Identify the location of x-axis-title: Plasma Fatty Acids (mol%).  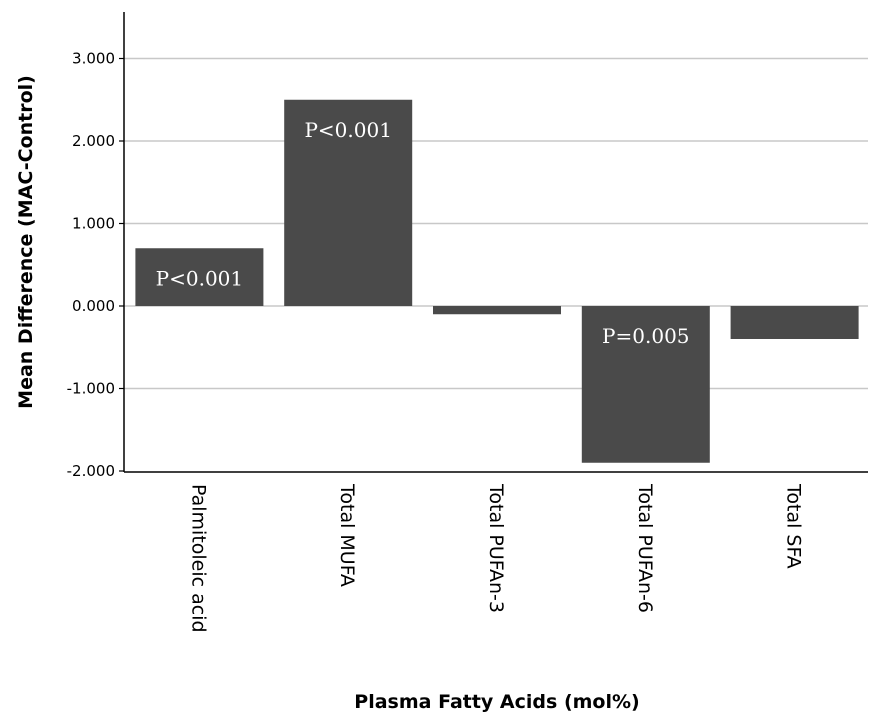
(496, 702).